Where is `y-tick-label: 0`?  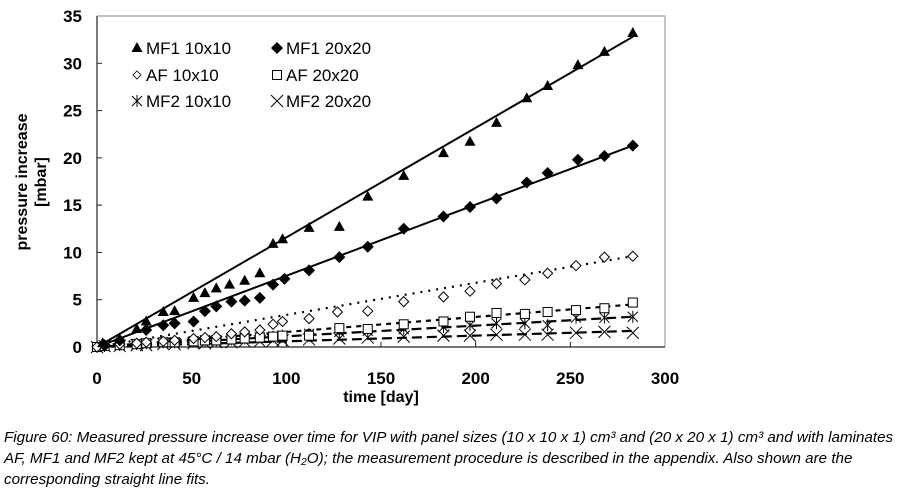
y-tick-label: 0 is located at coordinates (77, 347).